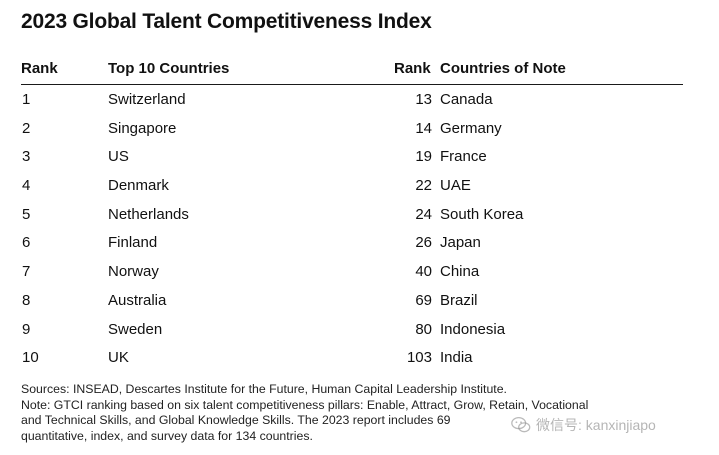  What do you see at coordinates (423, 186) in the screenshot?
I see `rank-of-note-cell: 22` at bounding box center [423, 186].